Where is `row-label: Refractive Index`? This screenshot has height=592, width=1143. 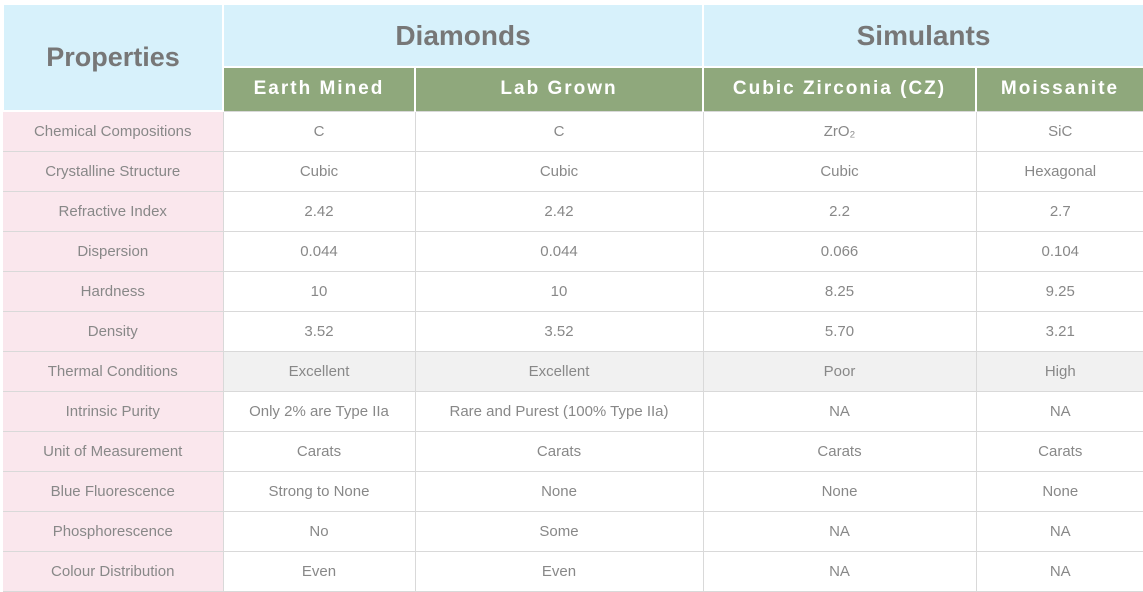
row-label: Refractive Index is located at coordinates (113, 211).